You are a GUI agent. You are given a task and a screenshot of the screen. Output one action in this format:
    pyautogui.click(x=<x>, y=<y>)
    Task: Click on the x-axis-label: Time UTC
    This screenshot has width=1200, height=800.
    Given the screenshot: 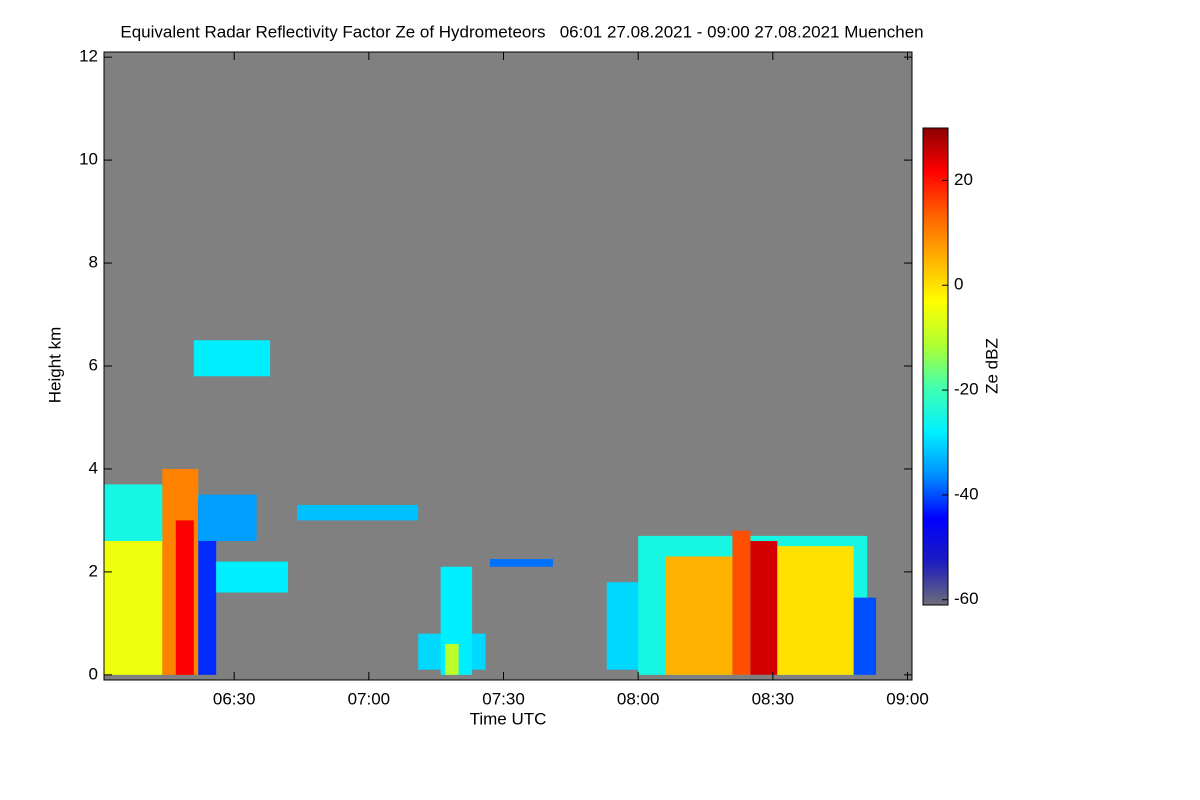 What is the action you would take?
    pyautogui.click(x=508, y=718)
    